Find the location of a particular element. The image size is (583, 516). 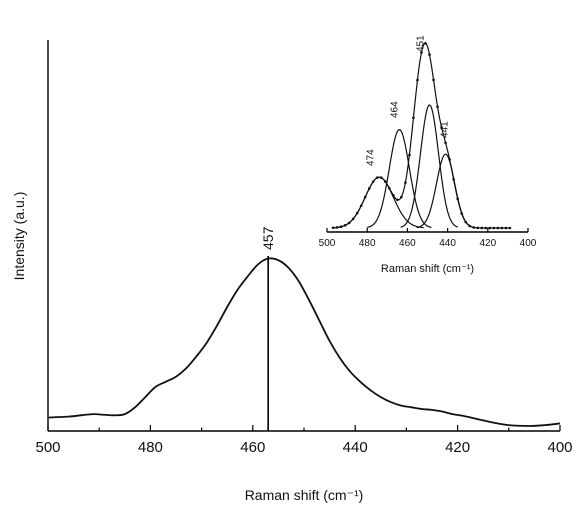

inset-x-tick-label: 420 is located at coordinates (487, 243).